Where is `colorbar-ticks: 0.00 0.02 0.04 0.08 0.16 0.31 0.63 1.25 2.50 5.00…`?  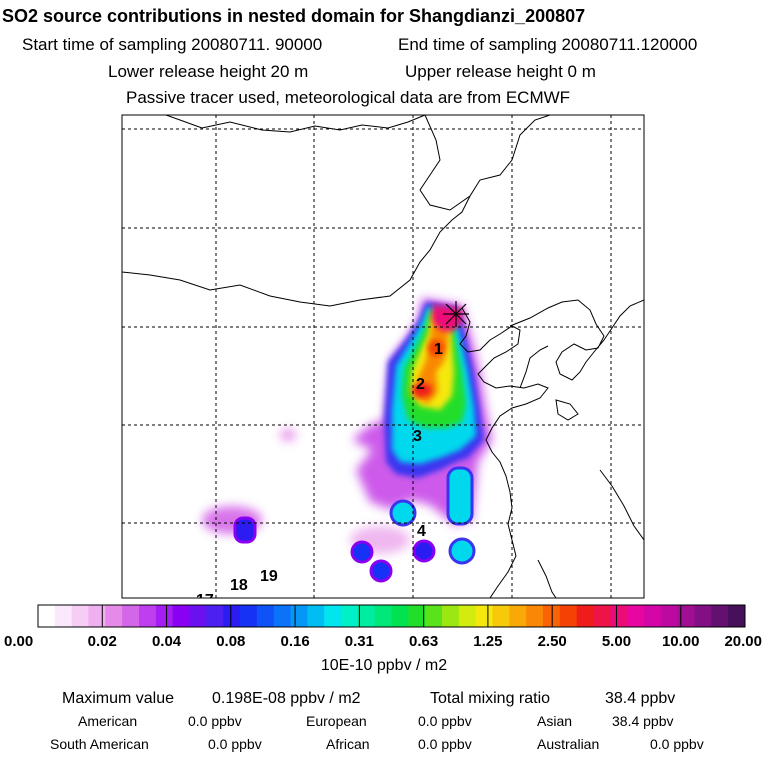
colorbar-ticks: 0.00 0.02 0.04 0.08 0.16 0.31 0.63 1.25 2.50 5.00… is located at coordinates (383, 627).